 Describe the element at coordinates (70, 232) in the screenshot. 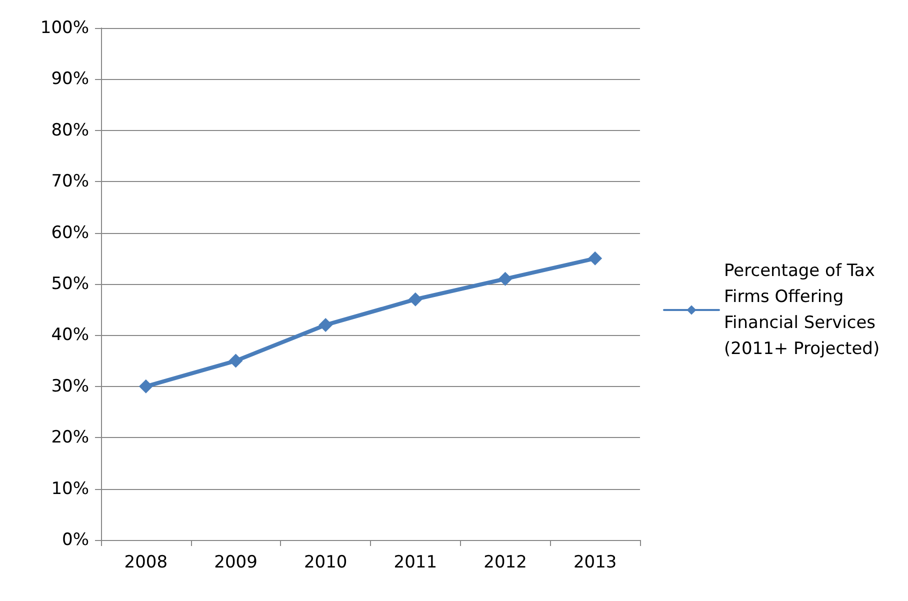

I see `y-tick-label: 60%` at that location.